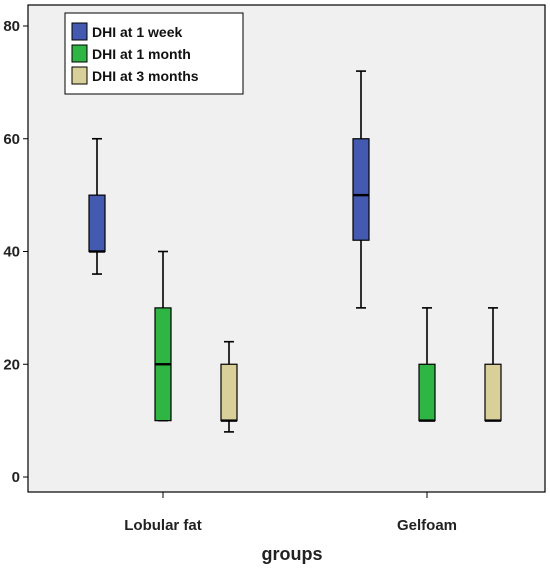  I want to click on legend-item-1: DHI at 1 week, so click(126, 31).